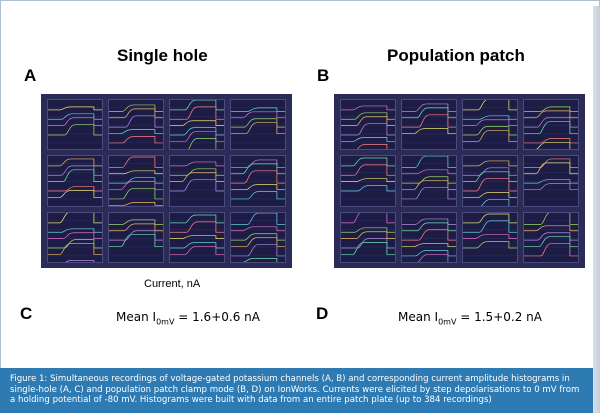 This screenshot has height=413, width=600. Describe the element at coordinates (456, 55) in the screenshot. I see `population-patch-title: Population patch` at that location.